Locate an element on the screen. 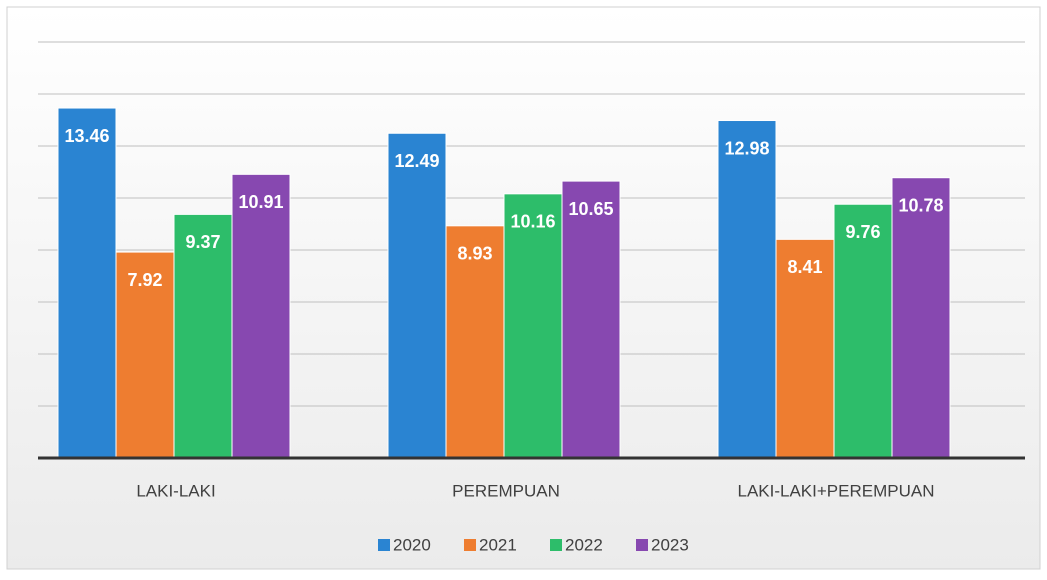 Image resolution: width=1047 pixels, height=580 pixels. data-label: 8.93 is located at coordinates (474, 254).